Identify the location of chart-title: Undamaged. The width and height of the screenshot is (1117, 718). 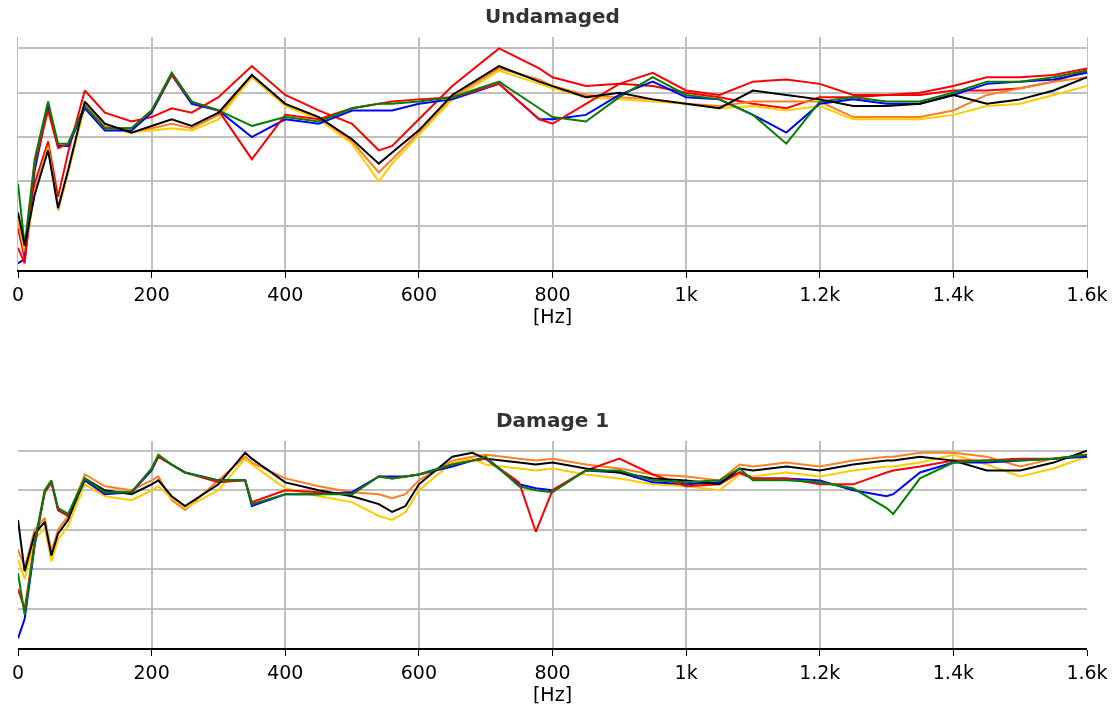
(552, 16).